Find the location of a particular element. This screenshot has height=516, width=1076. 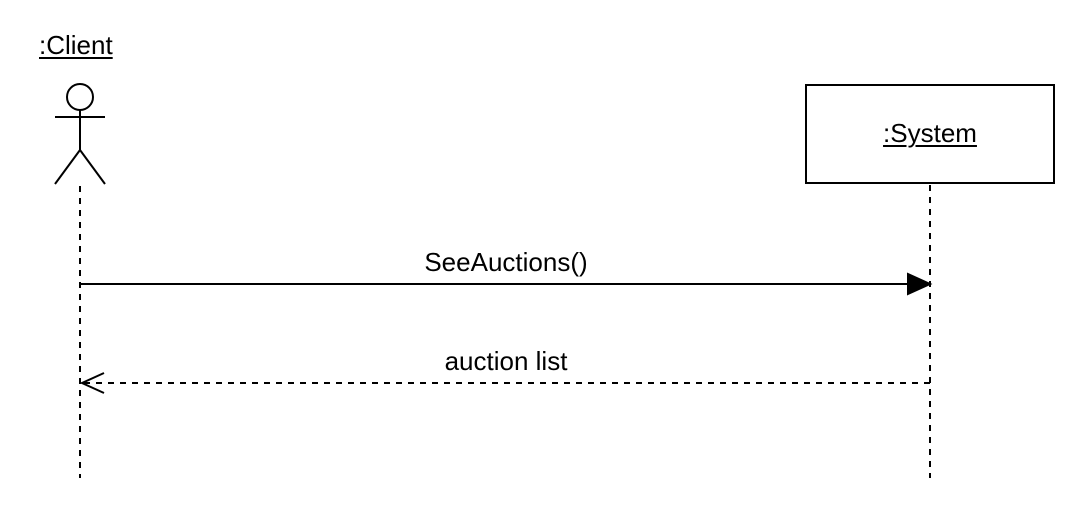

system-object-box is located at coordinates (930, 134).